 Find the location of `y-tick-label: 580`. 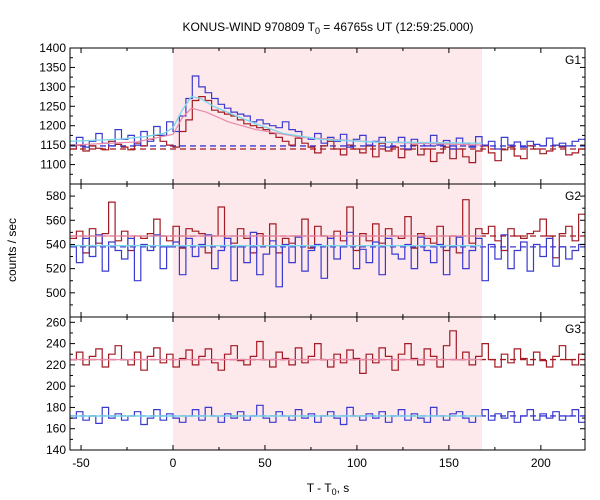

y-tick-label: 580 is located at coordinates (56, 196).